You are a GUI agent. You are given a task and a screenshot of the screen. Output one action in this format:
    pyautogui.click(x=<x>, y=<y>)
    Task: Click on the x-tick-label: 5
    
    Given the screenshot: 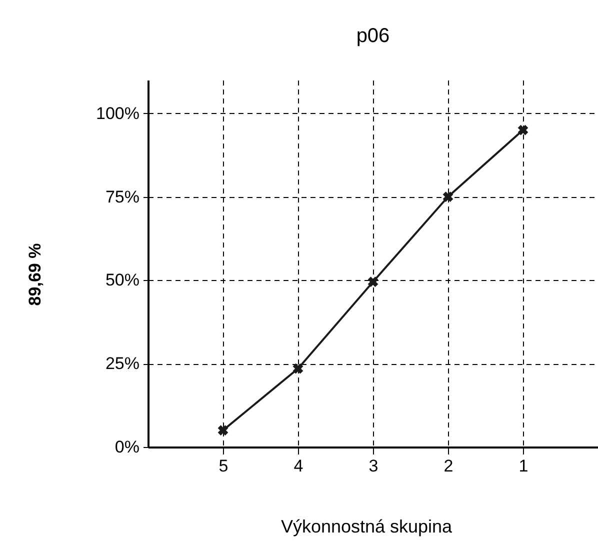 What is the action you would take?
    pyautogui.click(x=223, y=466)
    